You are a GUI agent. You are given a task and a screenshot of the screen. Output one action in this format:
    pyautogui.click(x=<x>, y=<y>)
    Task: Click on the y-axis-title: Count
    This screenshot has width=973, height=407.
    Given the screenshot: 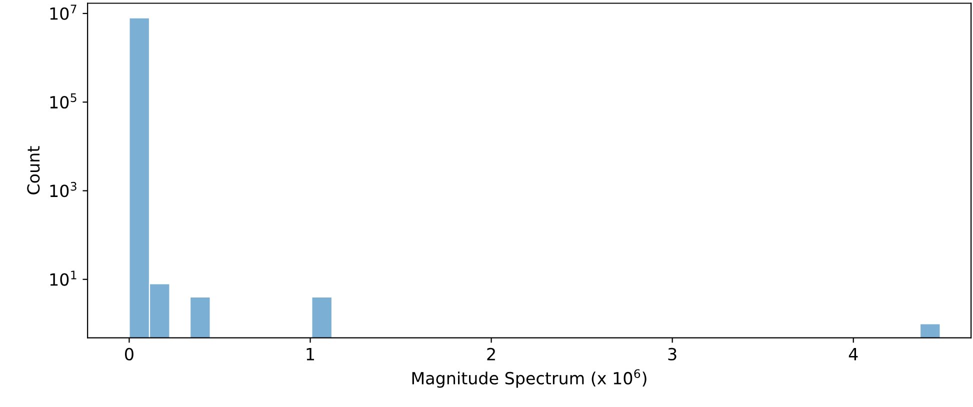 What is the action you would take?
    pyautogui.click(x=33, y=170)
    